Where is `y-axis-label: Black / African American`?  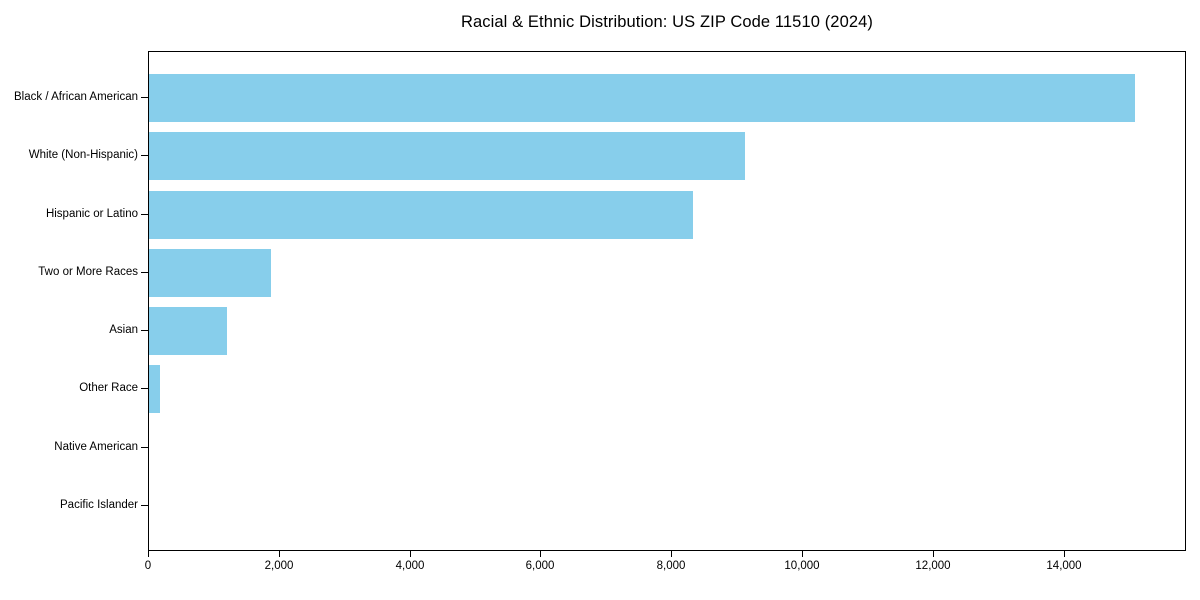
y-axis-label: Black / African American is located at coordinates (76, 97).